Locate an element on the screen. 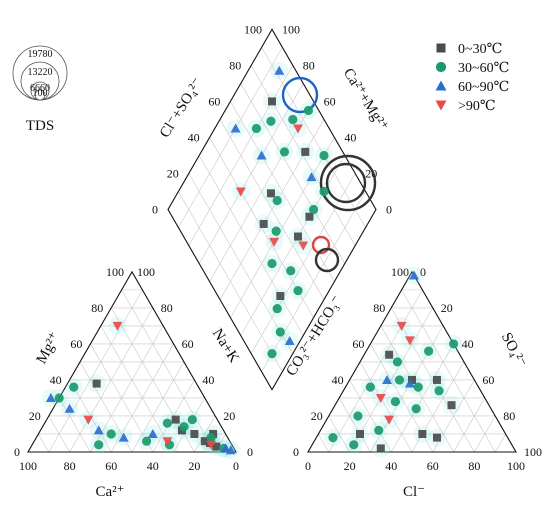  cation-left-title: Mg²⁺ is located at coordinates (49, 348).